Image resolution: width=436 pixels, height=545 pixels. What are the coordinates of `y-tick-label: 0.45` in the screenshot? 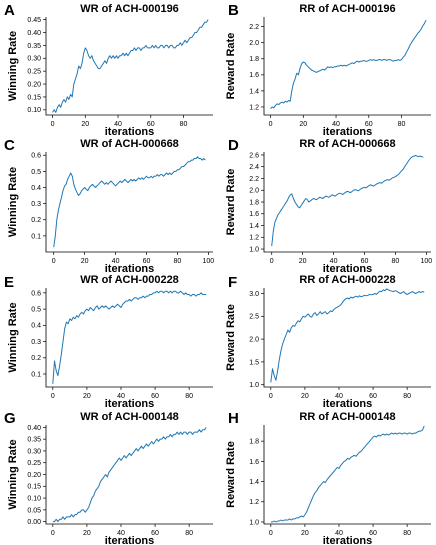 It's located at (34, 20).